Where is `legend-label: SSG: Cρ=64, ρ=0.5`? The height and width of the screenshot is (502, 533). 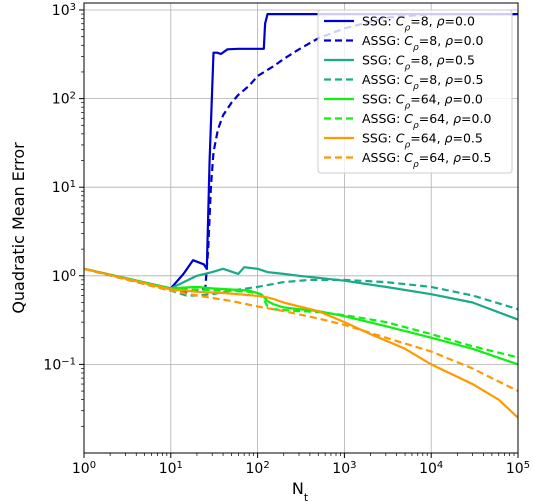 legend-label: SSG: Cρ=64, ρ=0.5 is located at coordinates (422, 141).